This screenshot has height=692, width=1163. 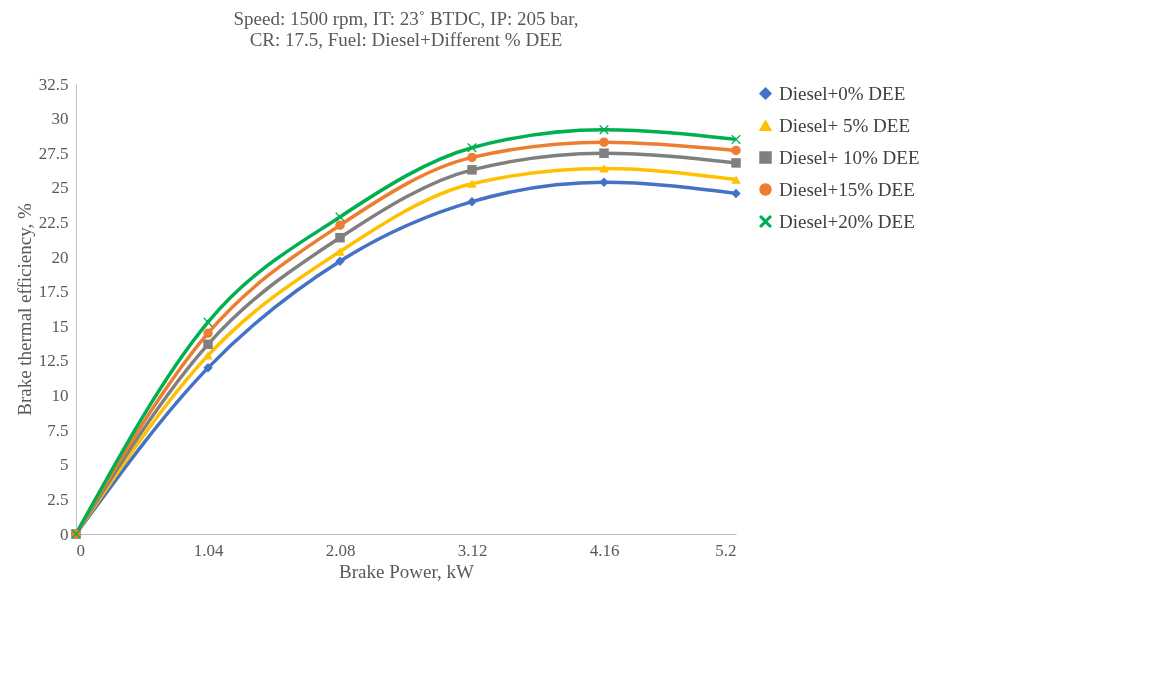 I want to click on y-tick-label: 30, so click(x=60, y=119).